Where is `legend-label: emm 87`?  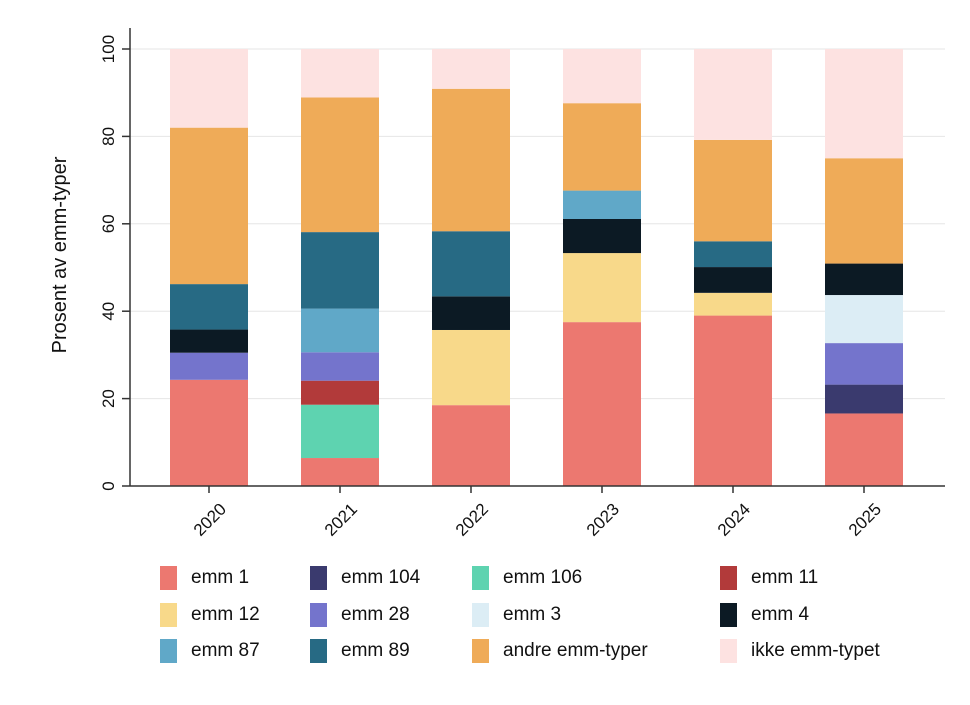 legend-label: emm 87 is located at coordinates (225, 650).